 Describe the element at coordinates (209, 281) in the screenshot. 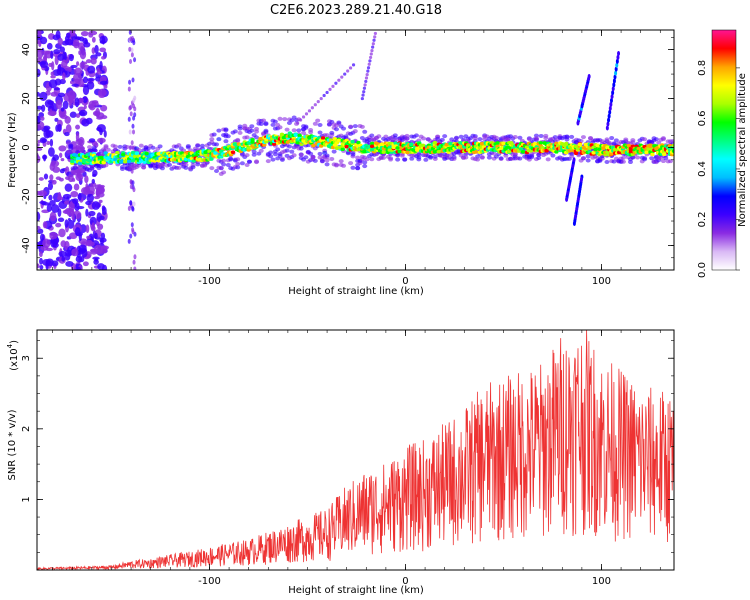

I see `x-tick-label: -100` at that location.